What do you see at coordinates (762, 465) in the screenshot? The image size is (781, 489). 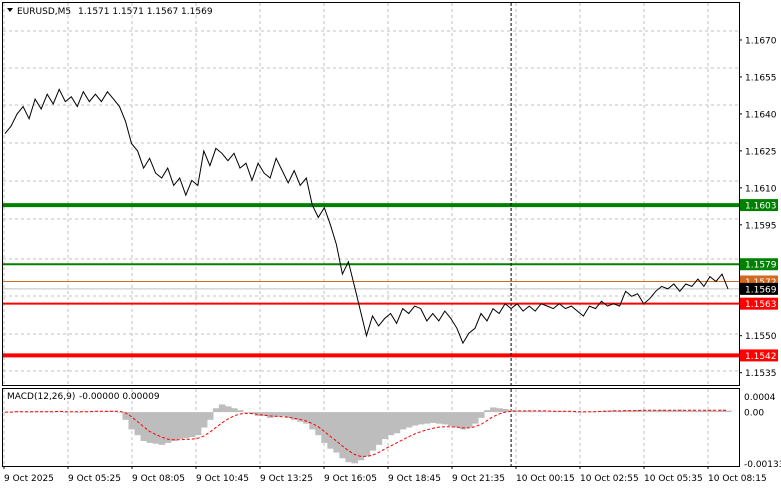 I see `macd-tick-label: -0.00133` at bounding box center [762, 465].